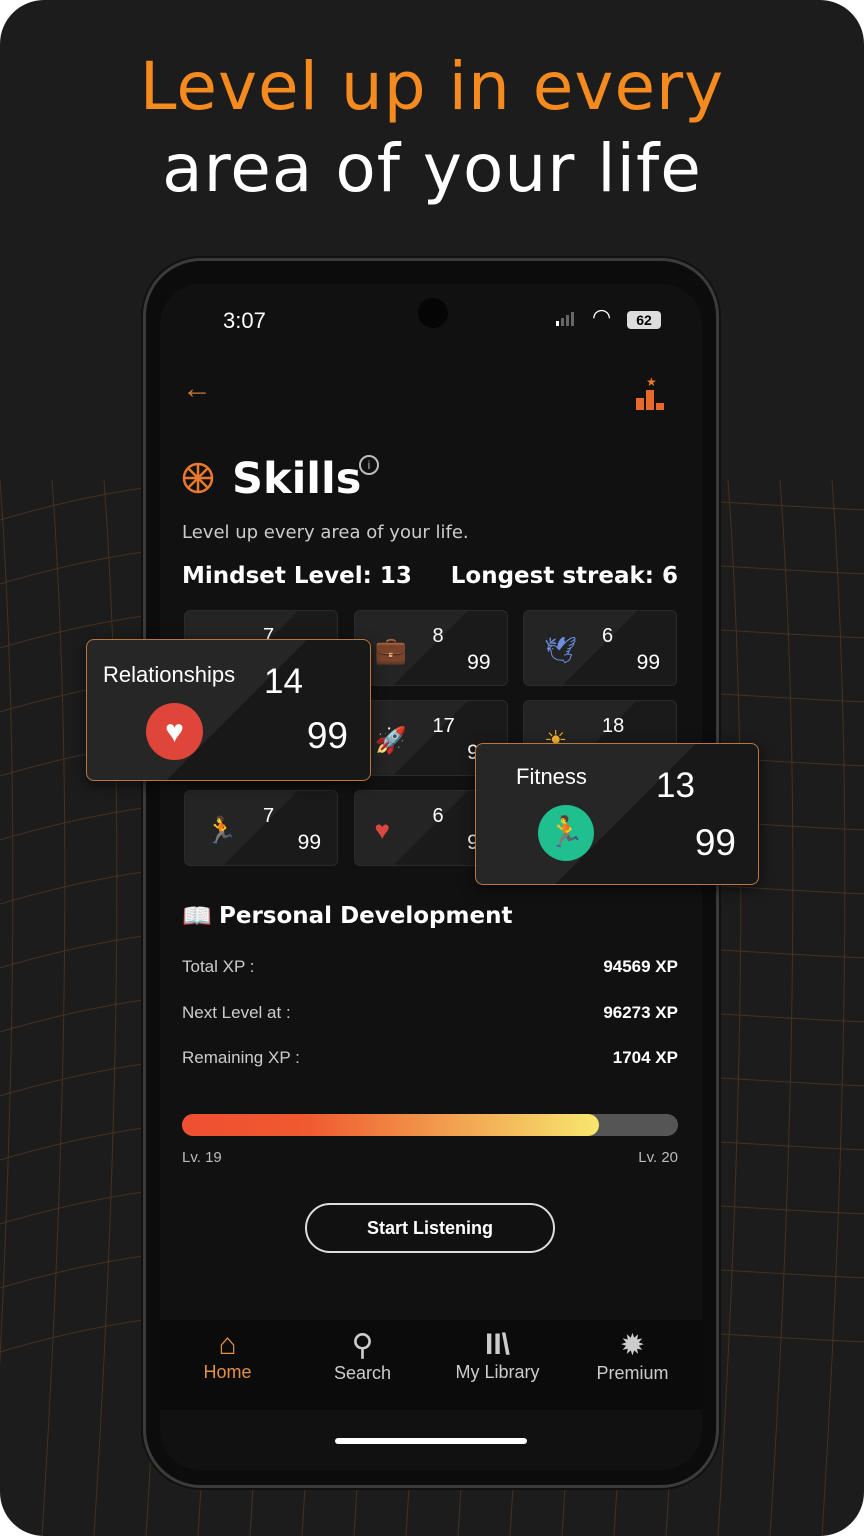 The height and width of the screenshot is (1536, 864). I want to click on bottom-nav: ⌂ Home ⚲ Search II\ My Library ✹ Premium, so click(431, 1365).